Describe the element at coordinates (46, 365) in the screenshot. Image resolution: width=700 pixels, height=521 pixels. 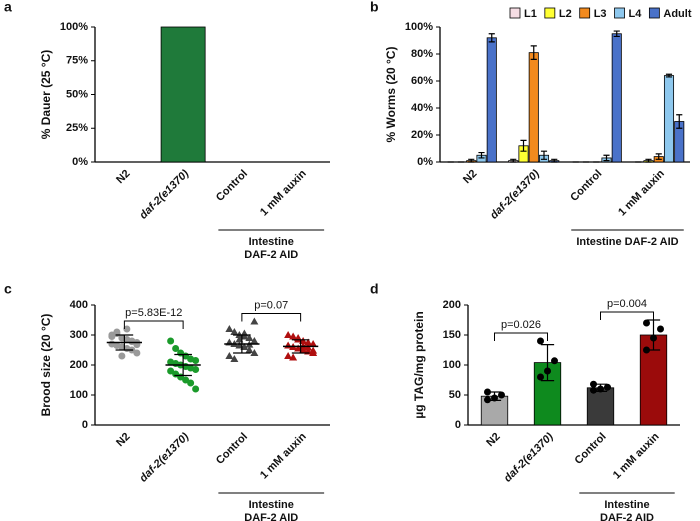
I see `y-axis-label: Brood size (20 °C)` at that location.